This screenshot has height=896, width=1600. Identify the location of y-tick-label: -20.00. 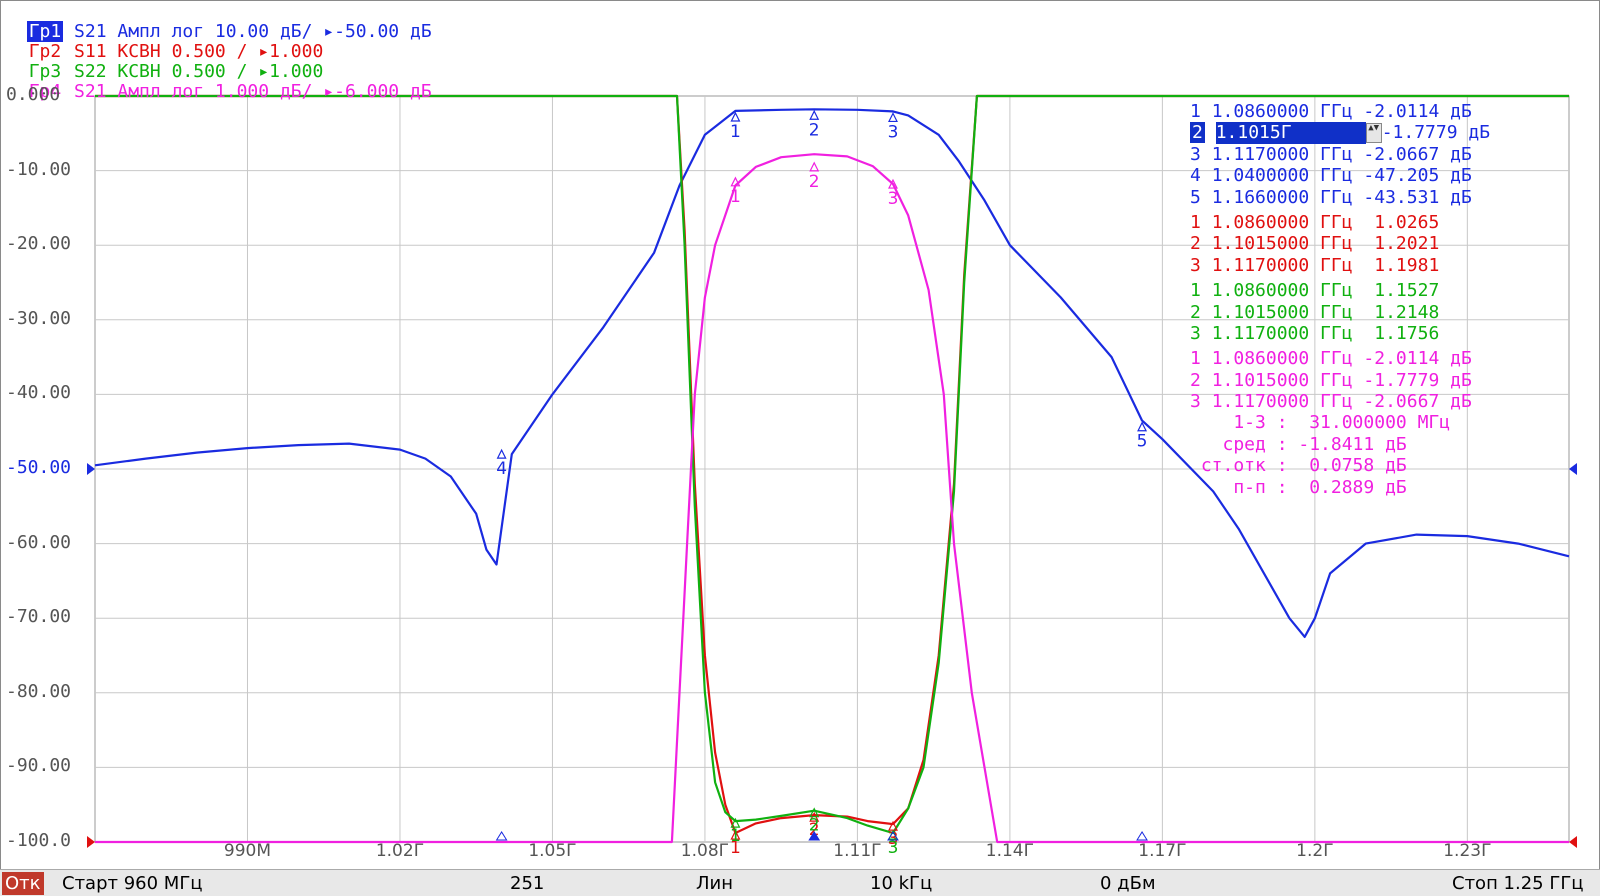
(39, 244).